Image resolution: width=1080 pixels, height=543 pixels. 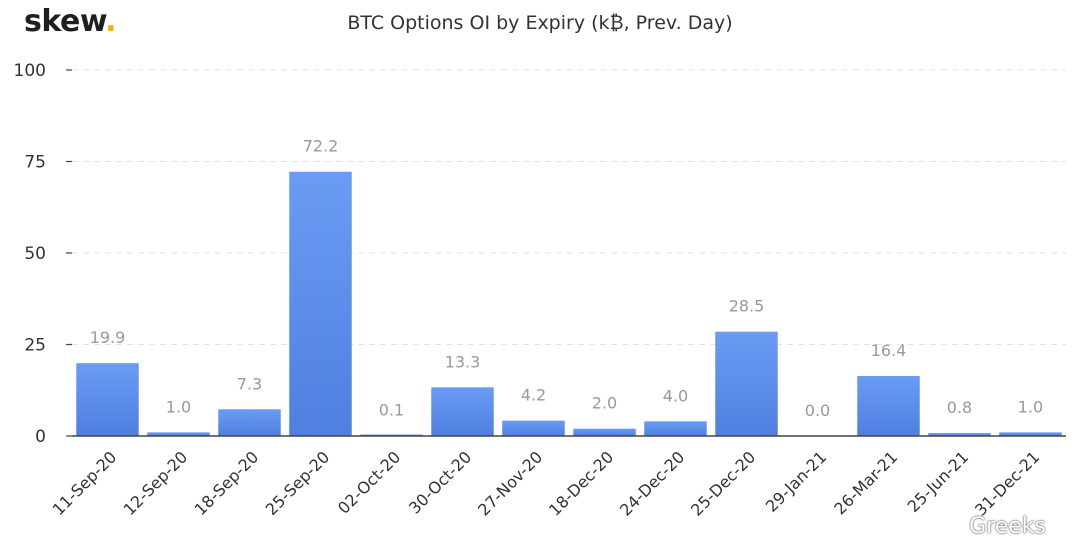 I want to click on data-label: 7.3, so click(x=249, y=383).